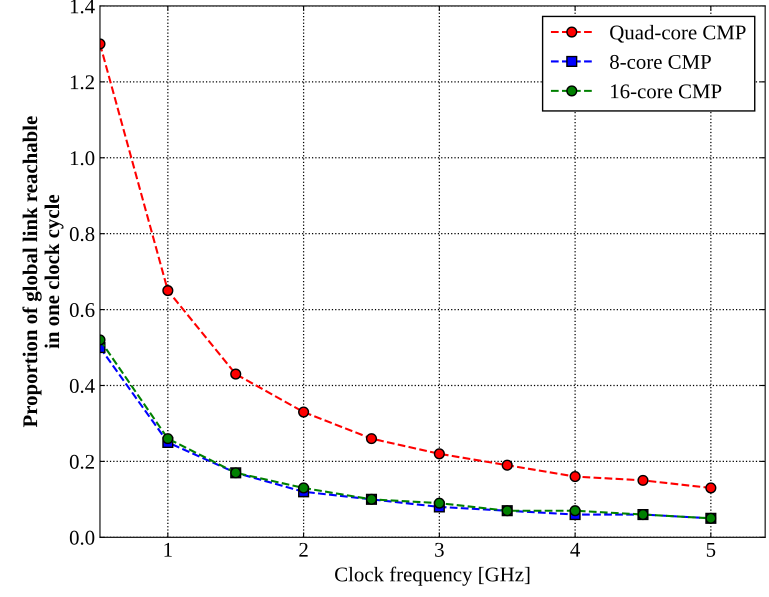 The height and width of the screenshot is (597, 769). Describe the element at coordinates (82, 234) in the screenshot. I see `y-tick-label: 0.8` at that location.